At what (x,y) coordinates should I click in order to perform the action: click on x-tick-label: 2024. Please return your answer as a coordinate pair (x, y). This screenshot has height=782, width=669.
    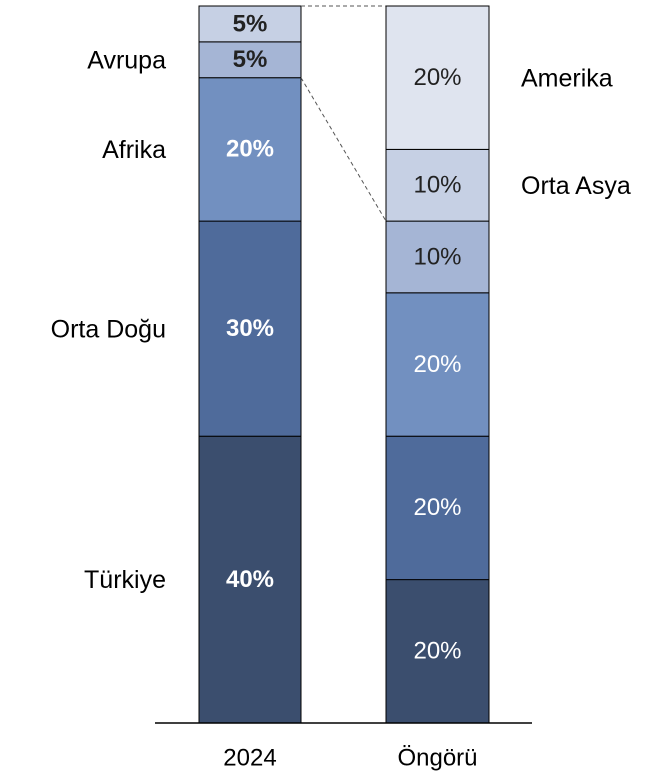
    Looking at the image, I should click on (249, 757).